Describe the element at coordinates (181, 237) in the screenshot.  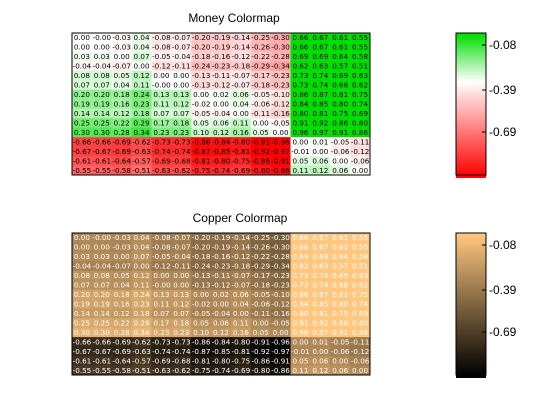
I see `copper-cell-label: -0.07` at that location.